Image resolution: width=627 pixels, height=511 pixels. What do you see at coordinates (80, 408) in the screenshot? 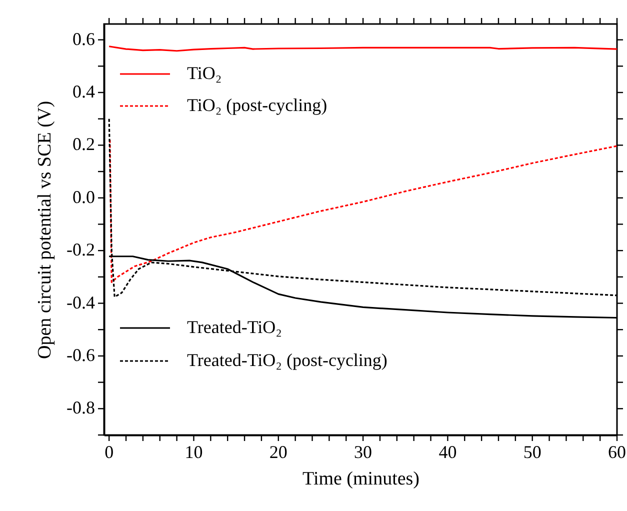
I see `y-tick-label: -0.8` at bounding box center [80, 408].